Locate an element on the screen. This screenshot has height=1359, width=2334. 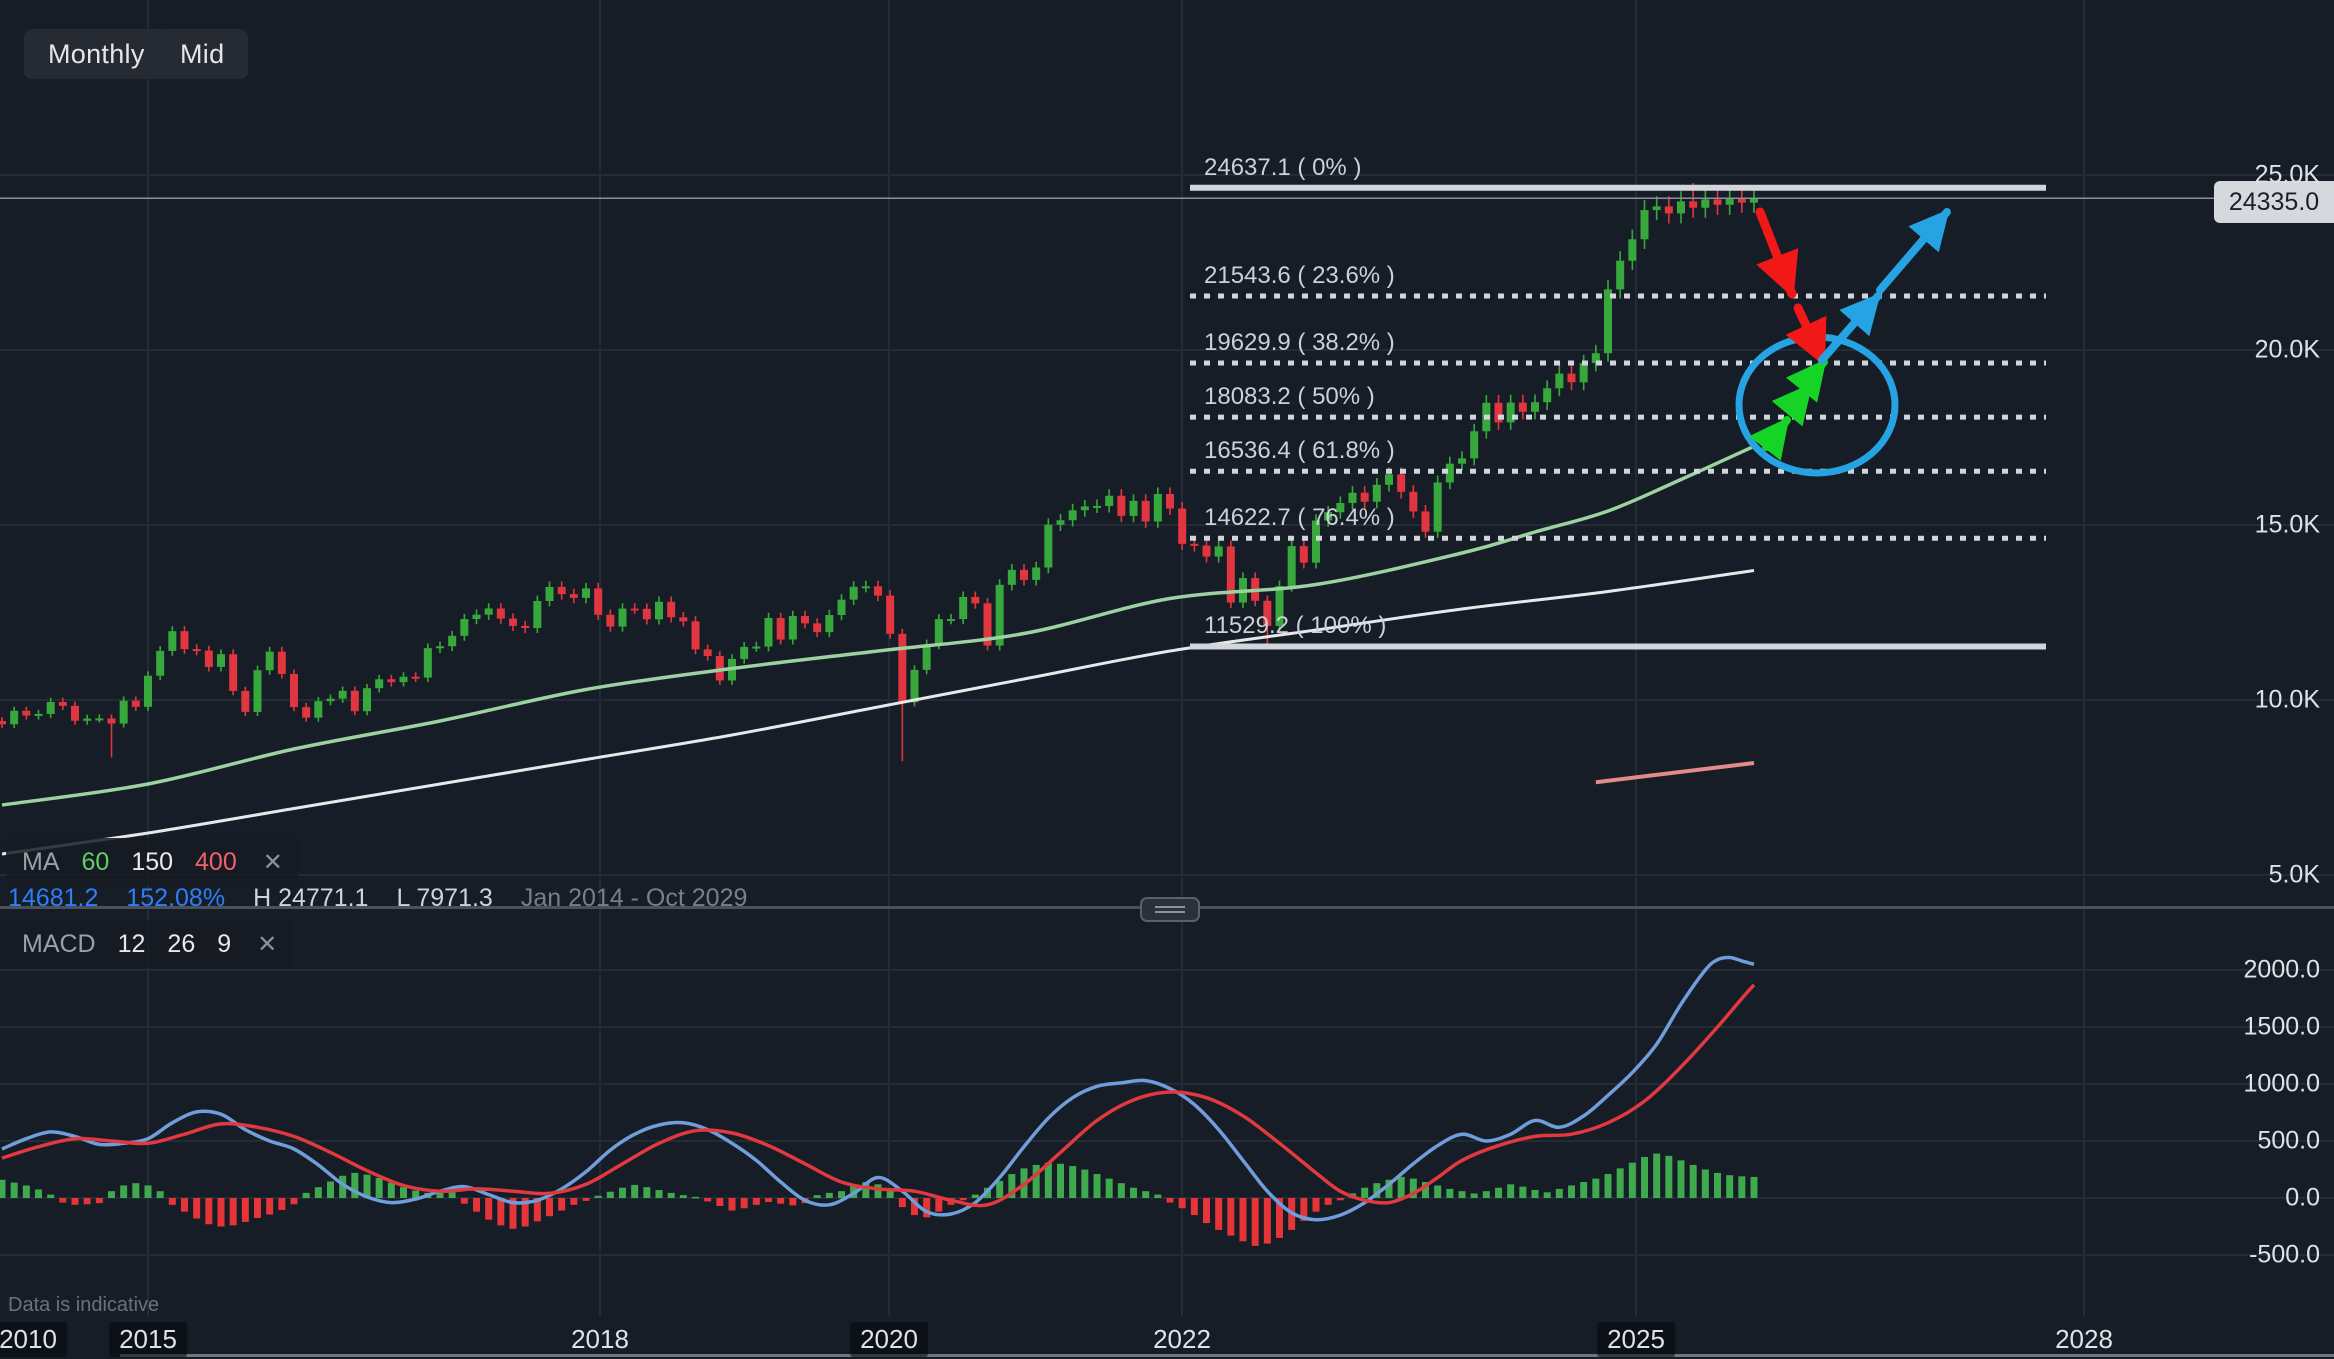
time-axis-label: 2022 is located at coordinates (1182, 1339).